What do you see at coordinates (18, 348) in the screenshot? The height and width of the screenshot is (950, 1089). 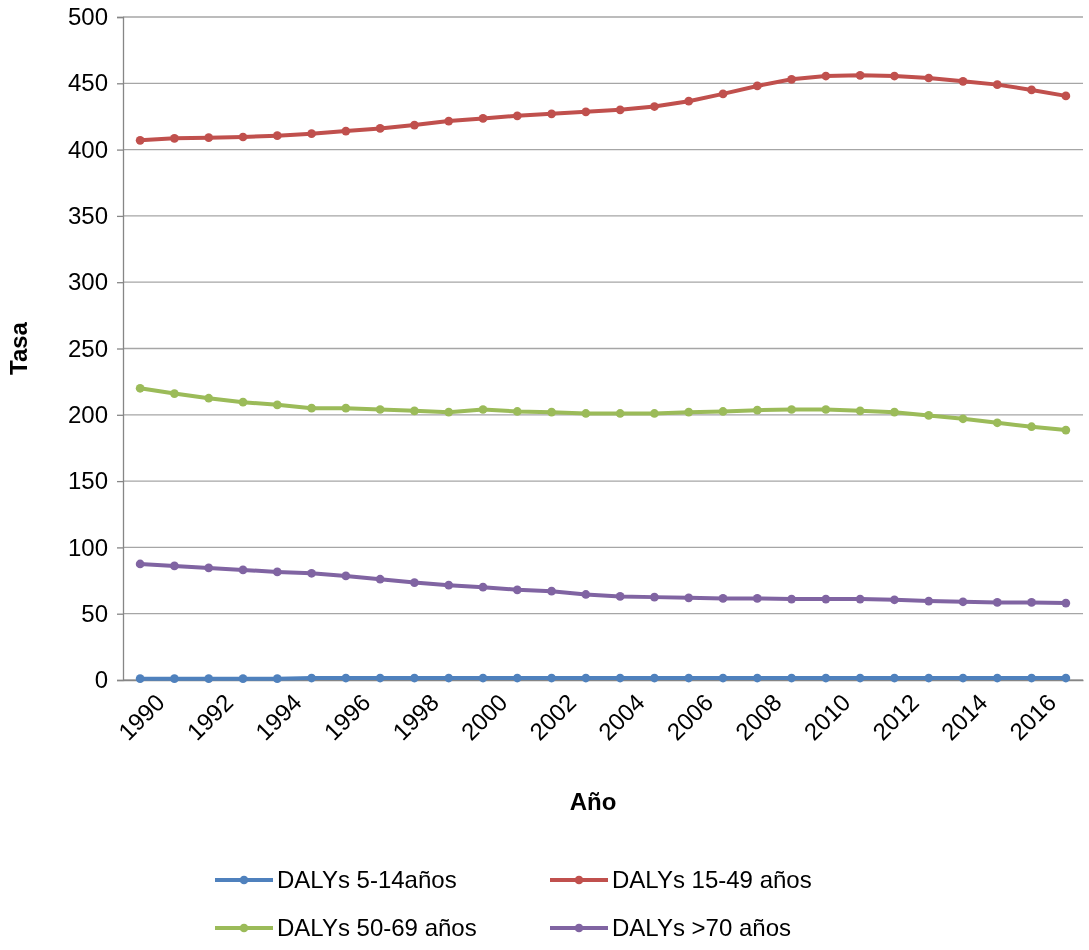 I see `y-axis-title: Tasa` at bounding box center [18, 348].